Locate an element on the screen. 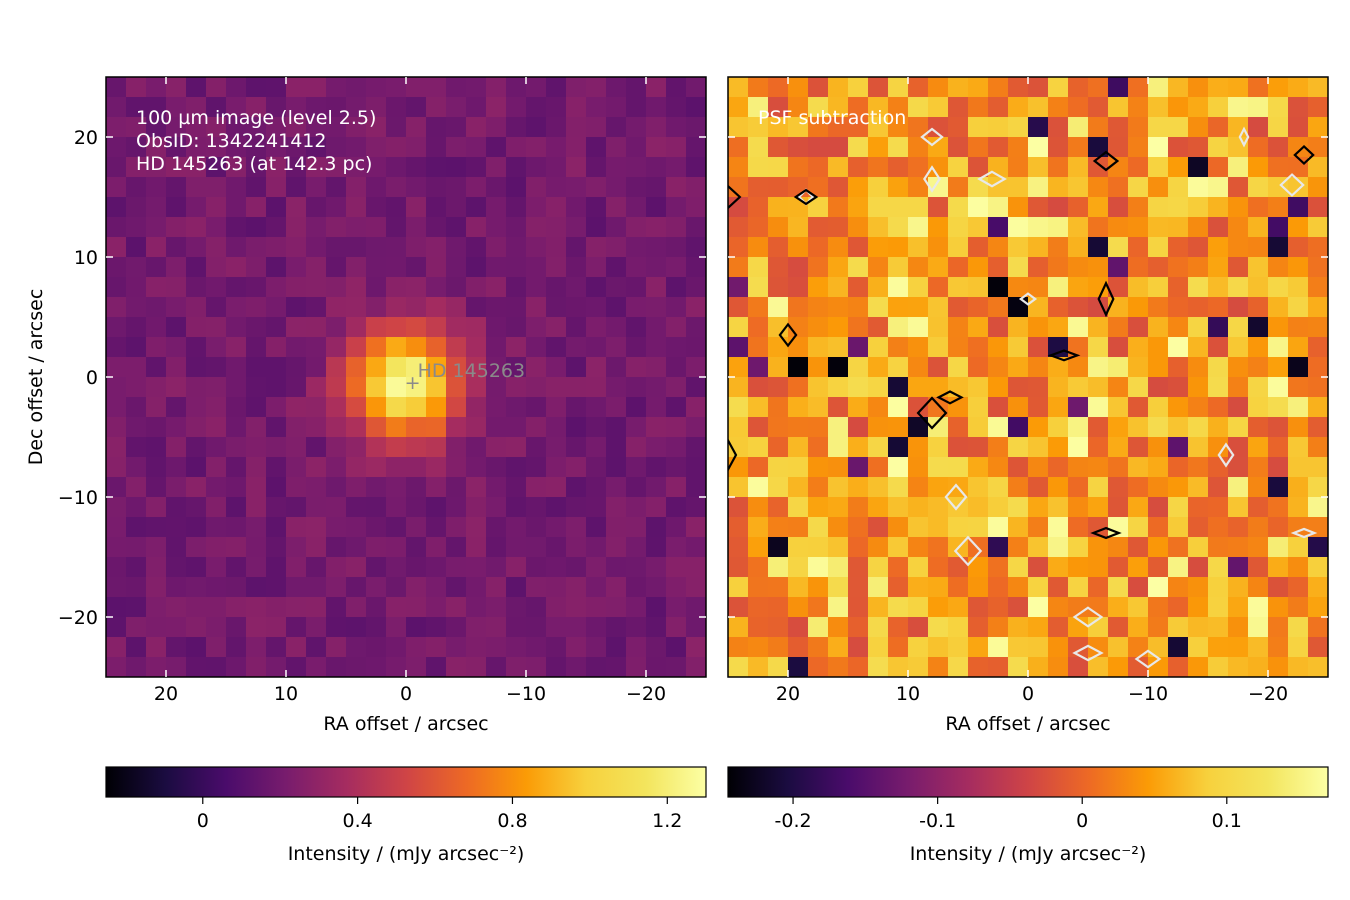 Image resolution: width=1350 pixels, height=900 pixels. contour-white is located at coordinates (932, 179).